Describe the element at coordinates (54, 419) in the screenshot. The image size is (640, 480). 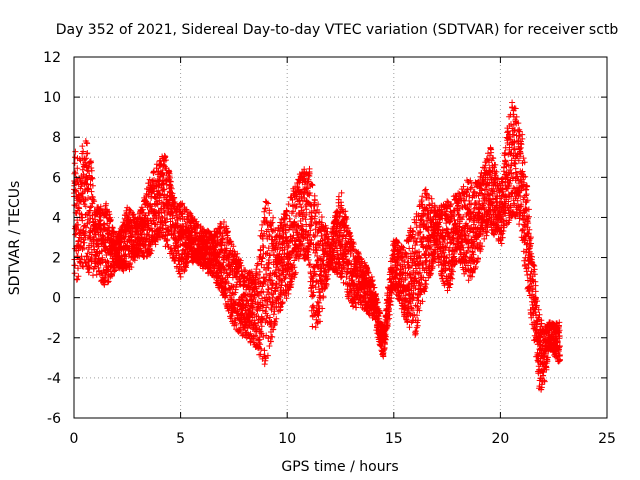
I see `y-tick-label: -6` at that location.